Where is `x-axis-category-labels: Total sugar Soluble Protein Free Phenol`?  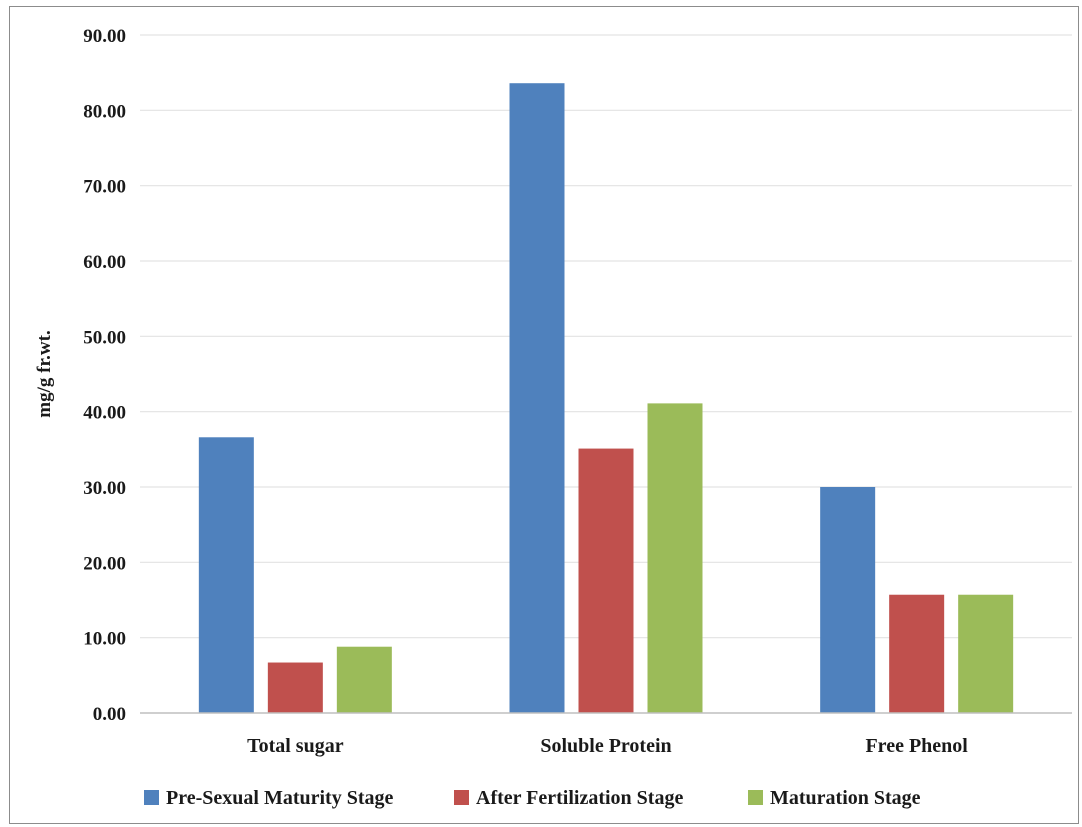
x-axis-category-labels: Total sugar Soluble Protein Free Phenol is located at coordinates (607, 746).